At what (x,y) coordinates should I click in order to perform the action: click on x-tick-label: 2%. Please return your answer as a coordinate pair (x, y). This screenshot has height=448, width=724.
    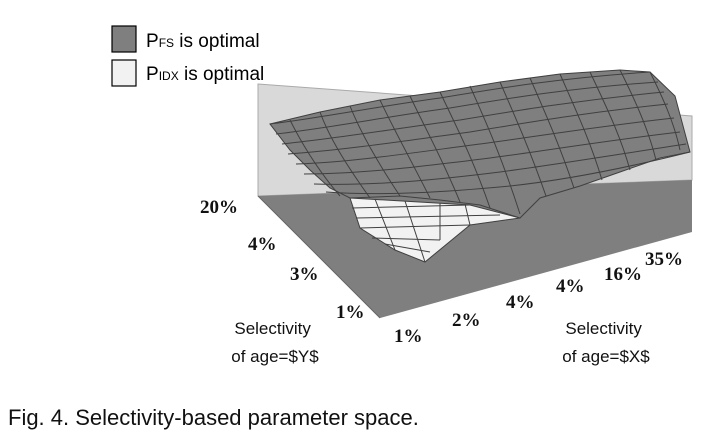
    Looking at the image, I should click on (466, 320).